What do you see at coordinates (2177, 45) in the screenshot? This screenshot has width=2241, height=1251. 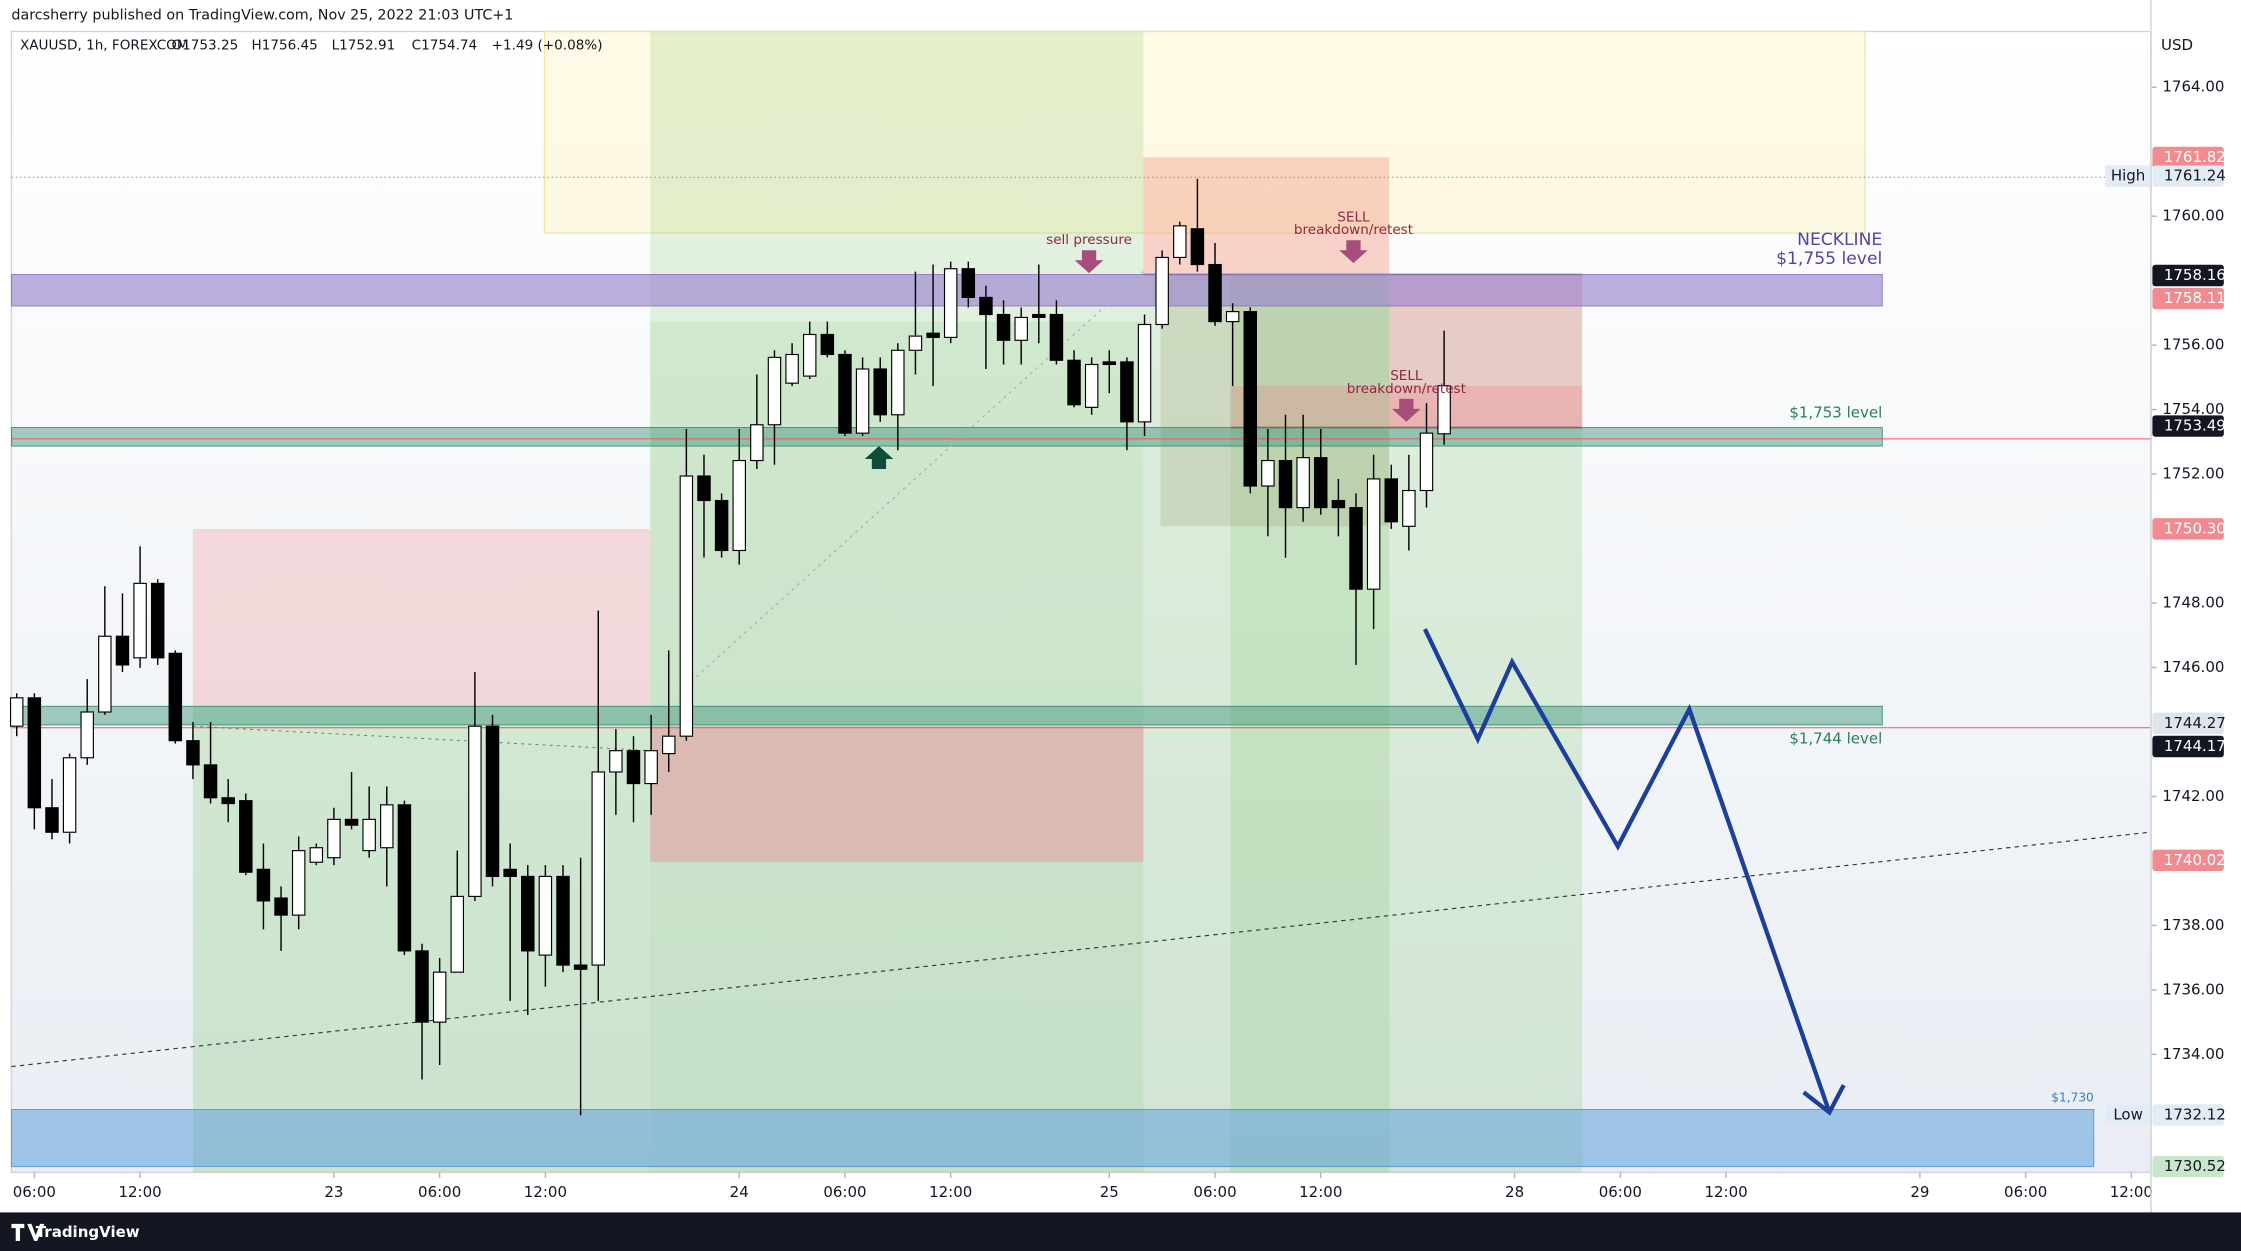 I see `currency: USD` at bounding box center [2177, 45].